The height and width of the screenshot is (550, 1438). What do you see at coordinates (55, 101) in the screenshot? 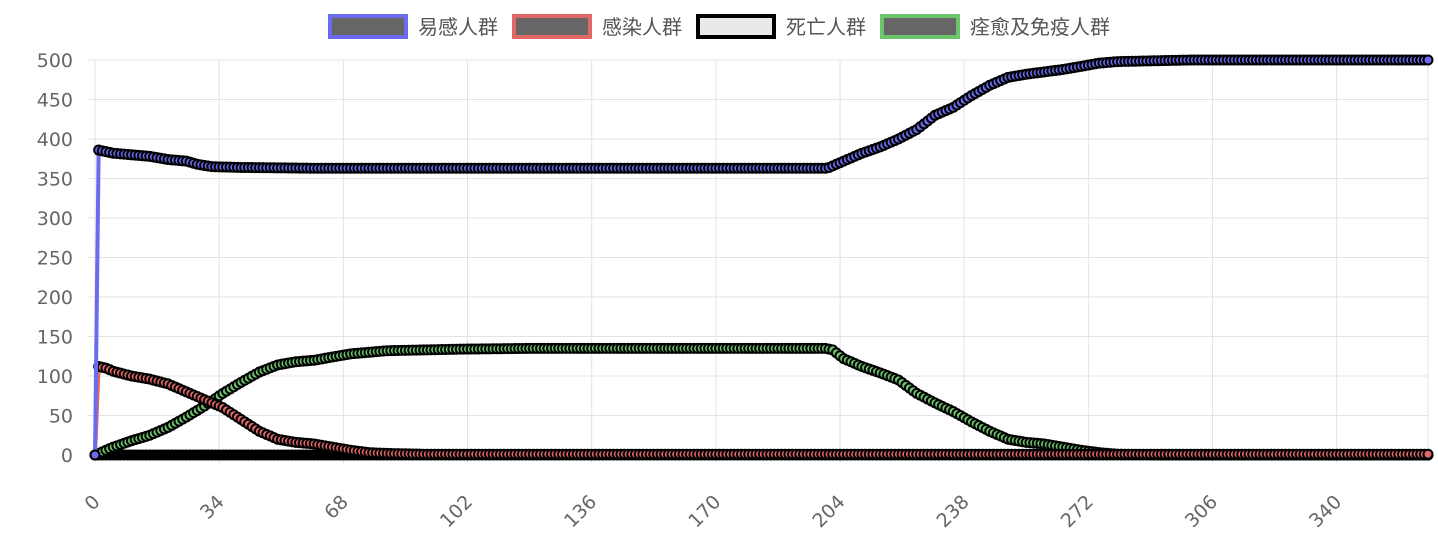
I see `y-tick-label: 450` at bounding box center [55, 101].